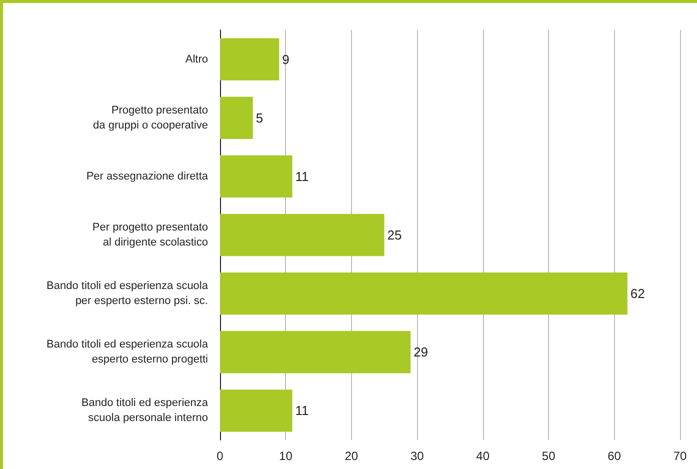 The width and height of the screenshot is (697, 469). I want to click on y-tick-label: Bando titoli ed esperienza scuola per esperto esterno psi. sc., so click(127, 294).